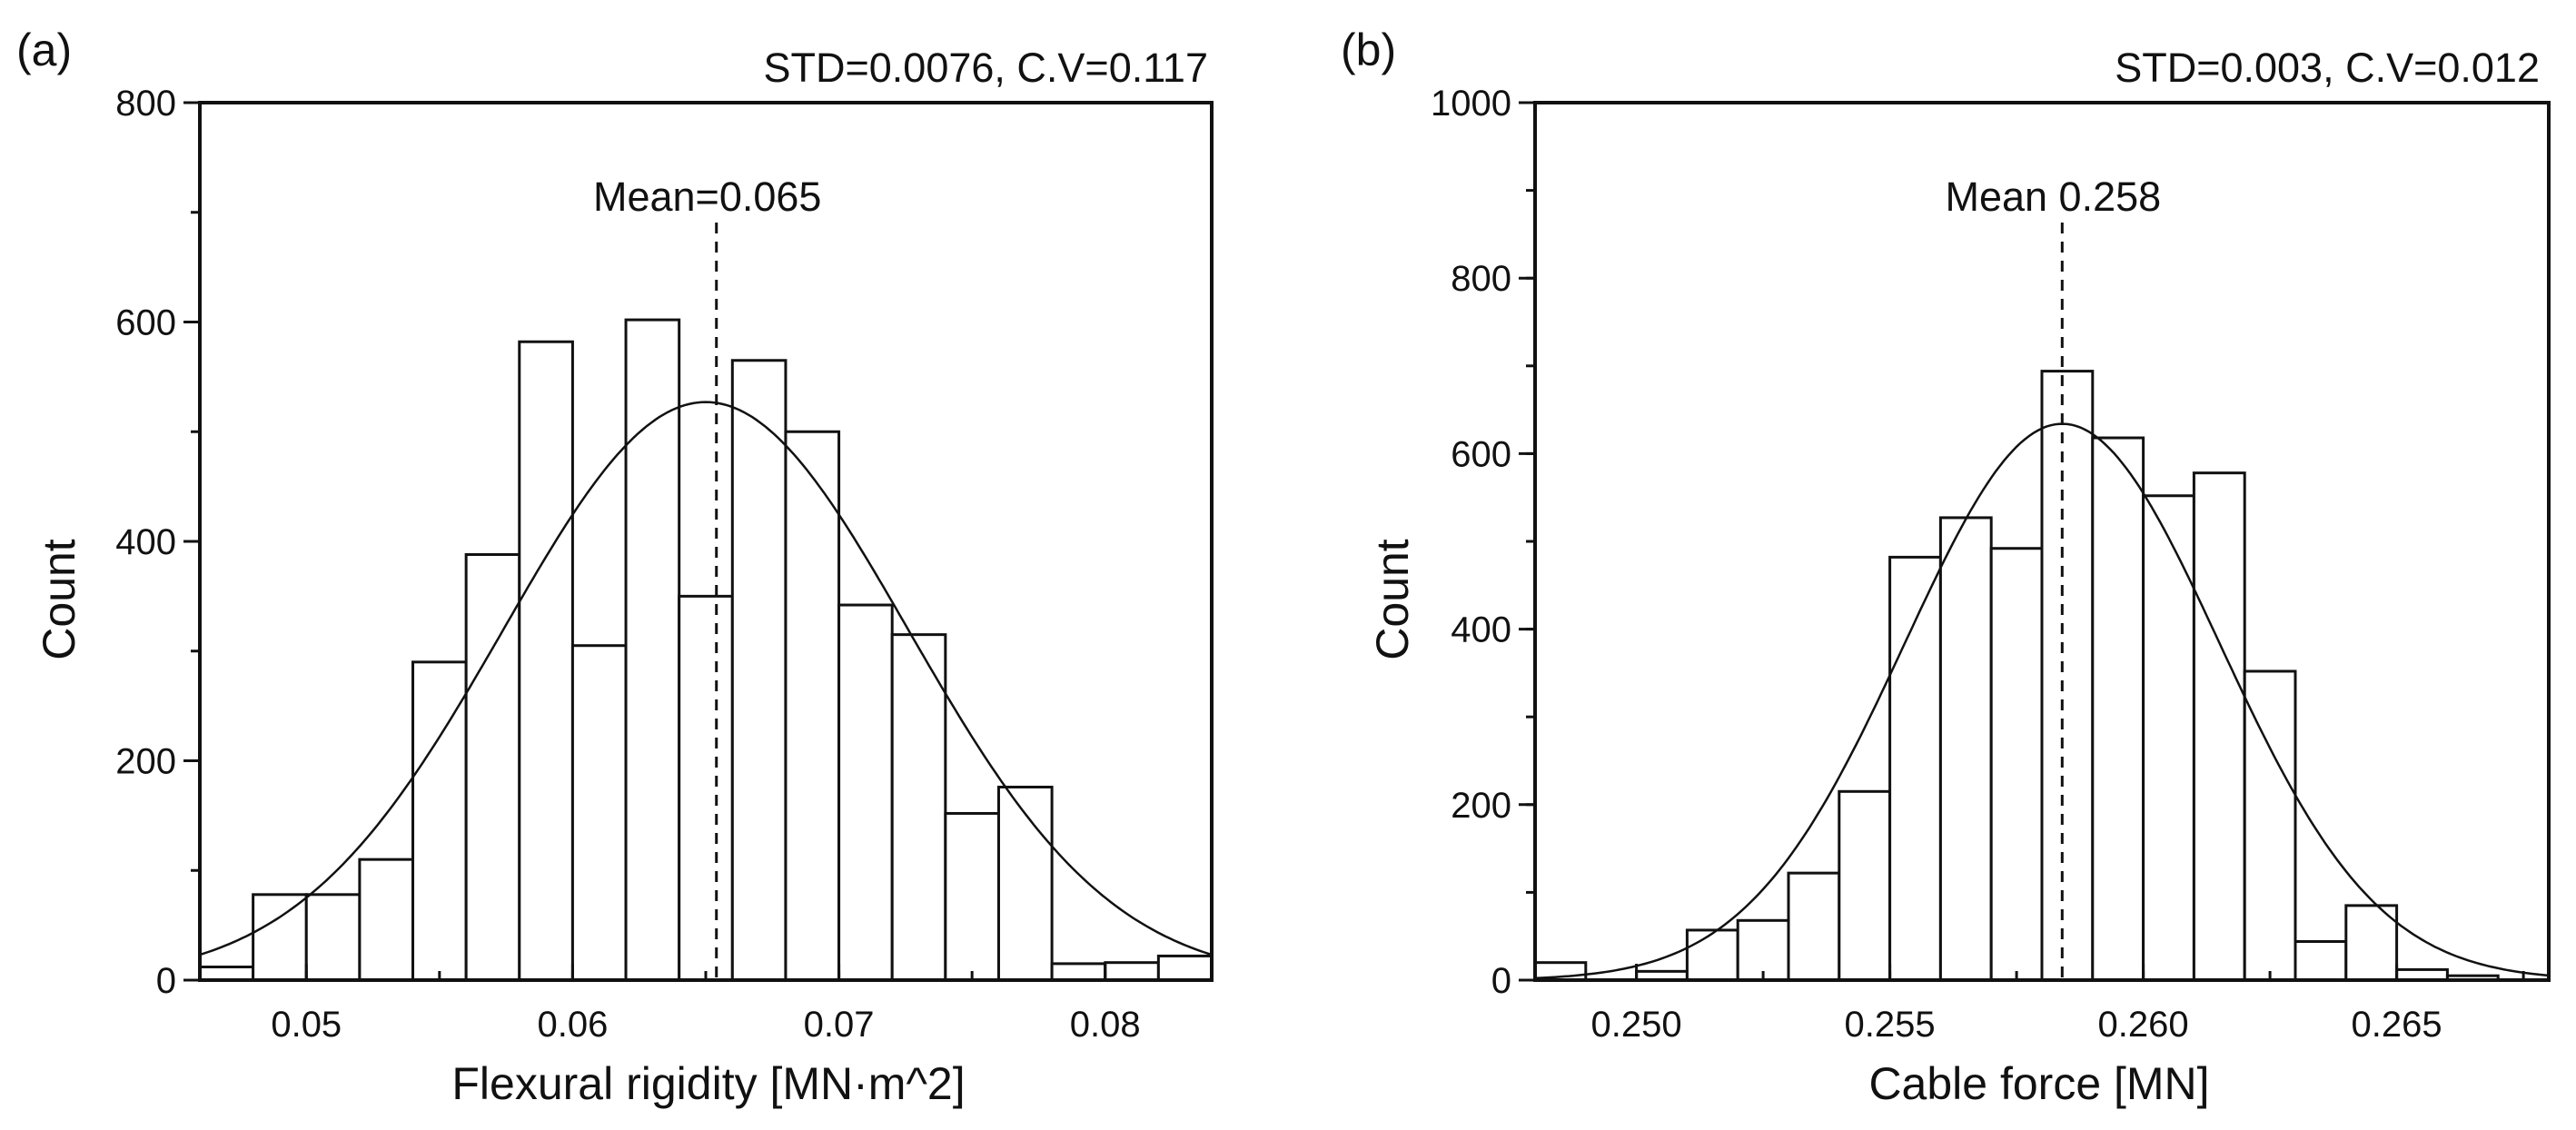 This screenshot has width=2576, height=1130. What do you see at coordinates (839, 1025) in the screenshot?
I see `x-tick-label: 0.07` at bounding box center [839, 1025].